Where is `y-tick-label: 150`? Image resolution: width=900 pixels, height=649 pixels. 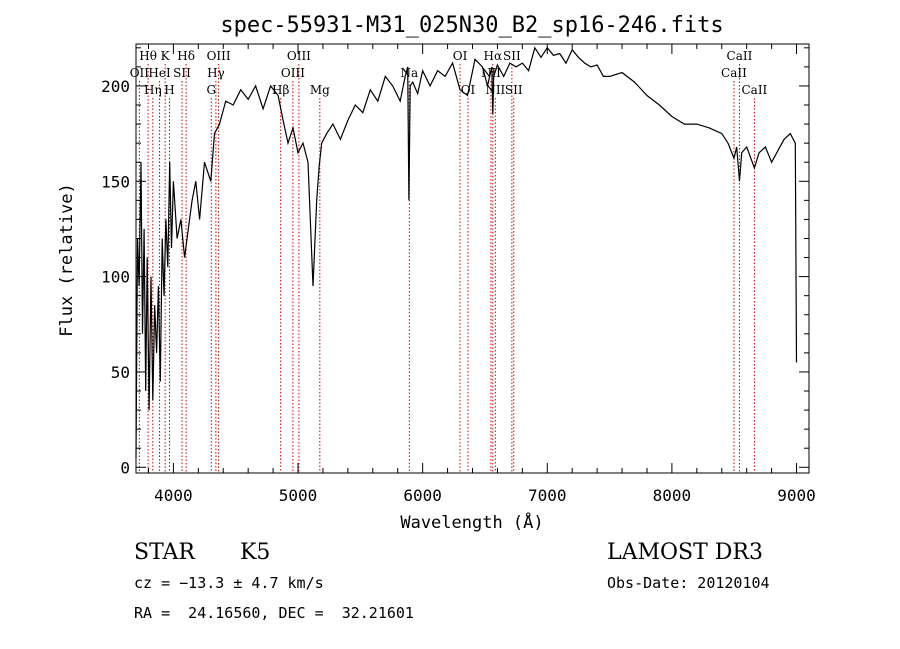
y-tick-label: 150 is located at coordinates (115, 181).